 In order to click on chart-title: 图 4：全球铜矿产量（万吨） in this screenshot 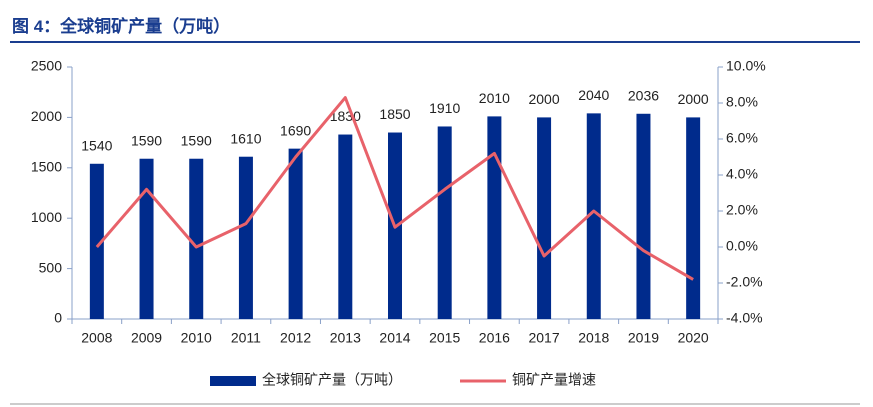, I will do `click(121, 26)`.